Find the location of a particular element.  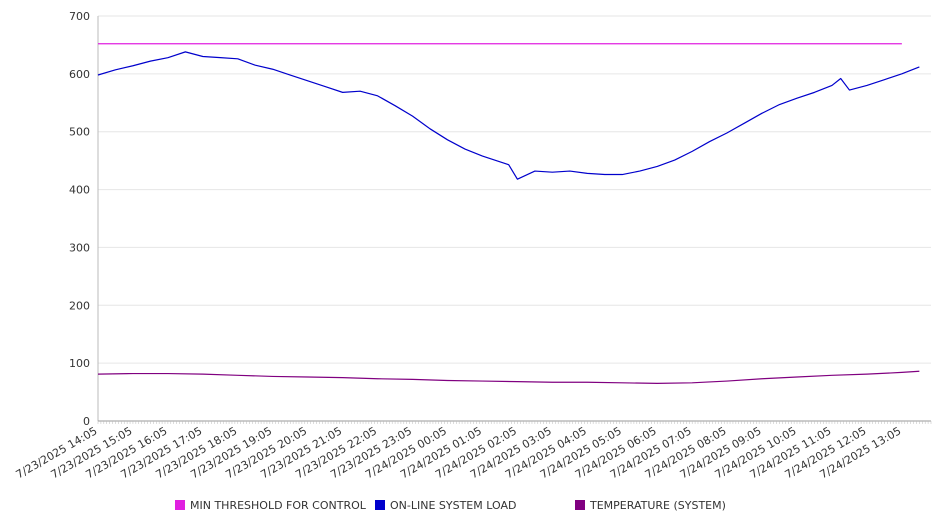

legend-label: ON-LINE SYSTEM LOAD is located at coordinates (453, 505).